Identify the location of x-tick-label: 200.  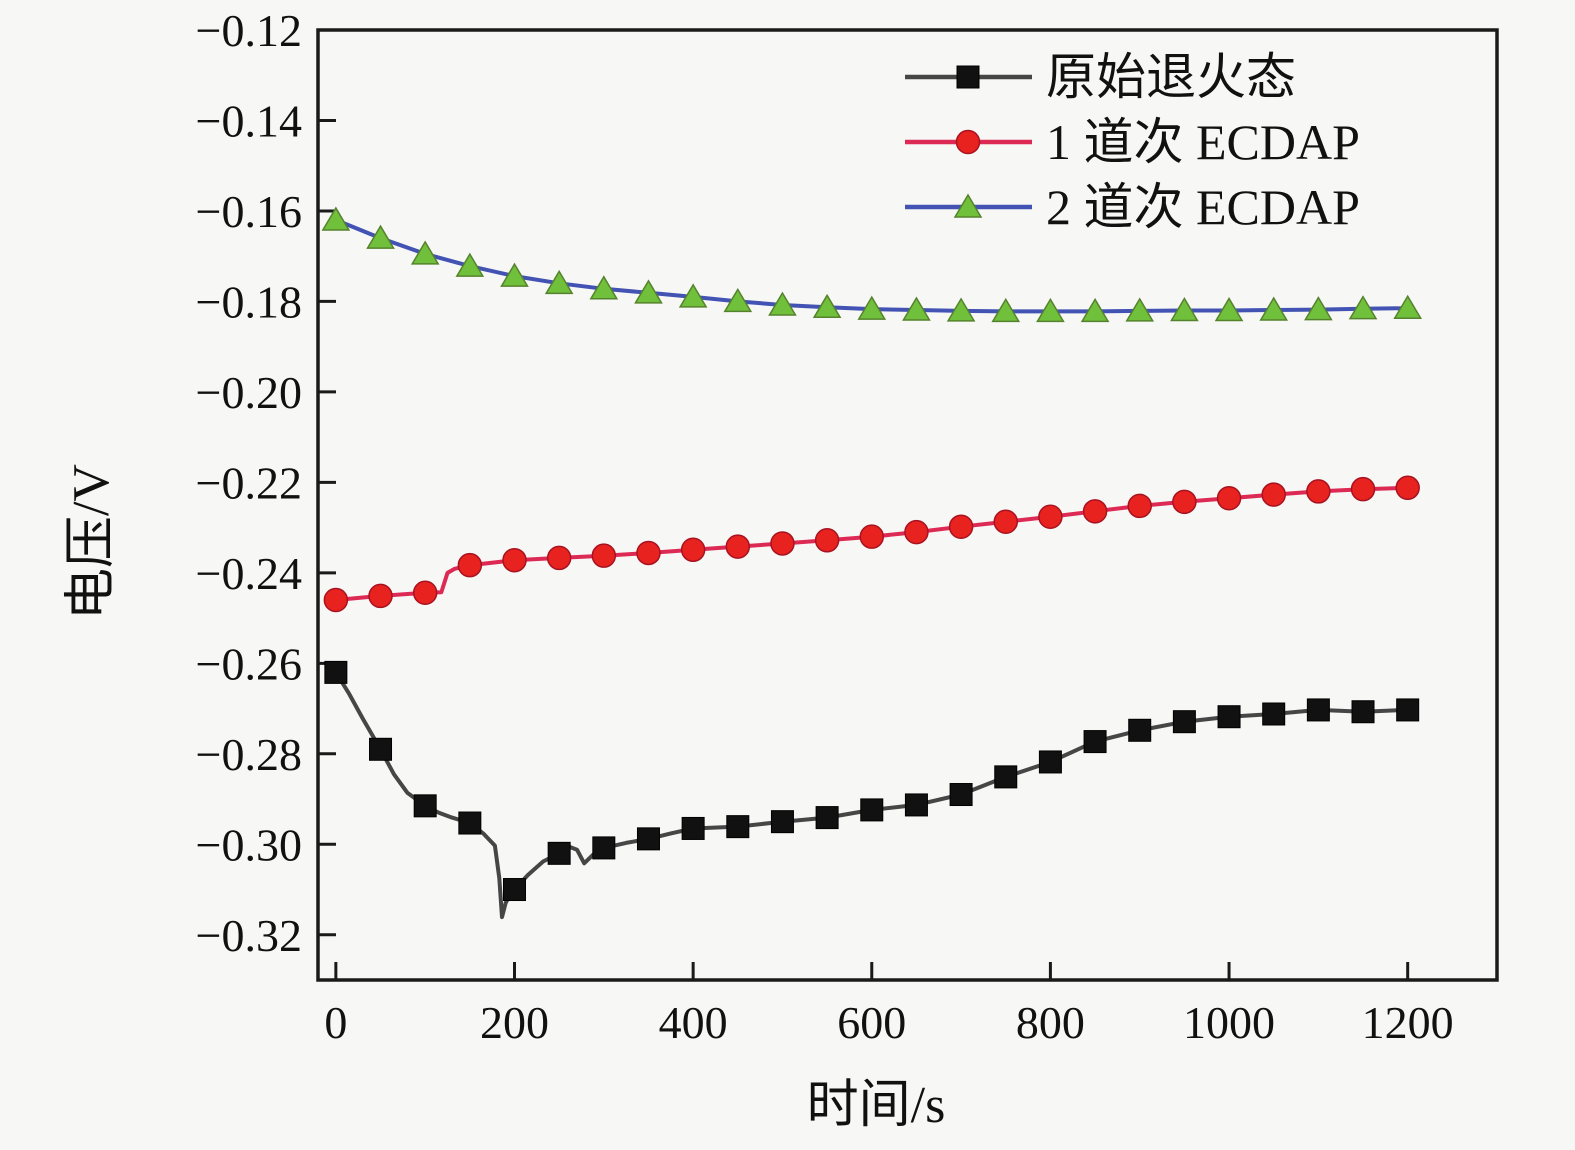
(514, 1022).